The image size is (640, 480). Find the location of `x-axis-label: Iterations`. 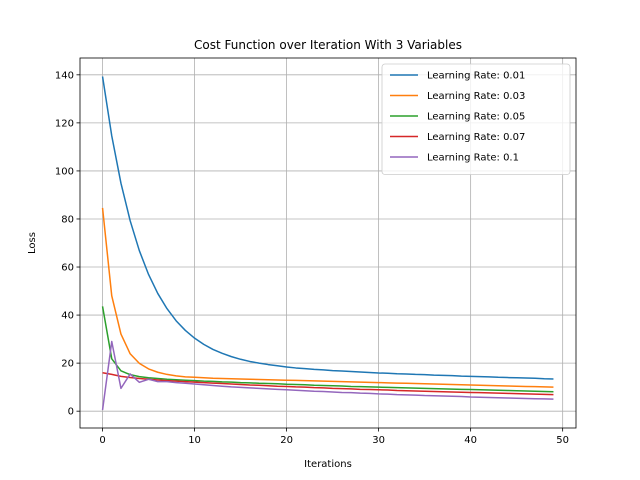

x-axis-label: Iterations is located at coordinates (328, 464).